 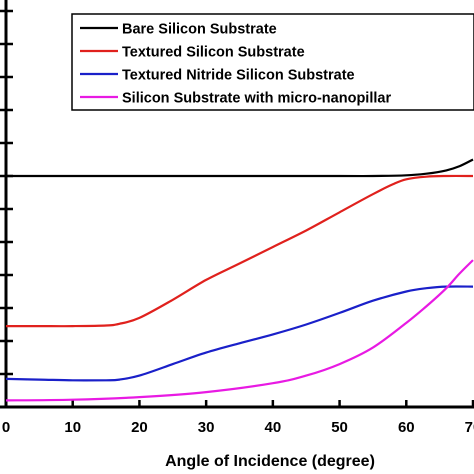 I want to click on x-tick-label: 30, so click(x=206, y=427).